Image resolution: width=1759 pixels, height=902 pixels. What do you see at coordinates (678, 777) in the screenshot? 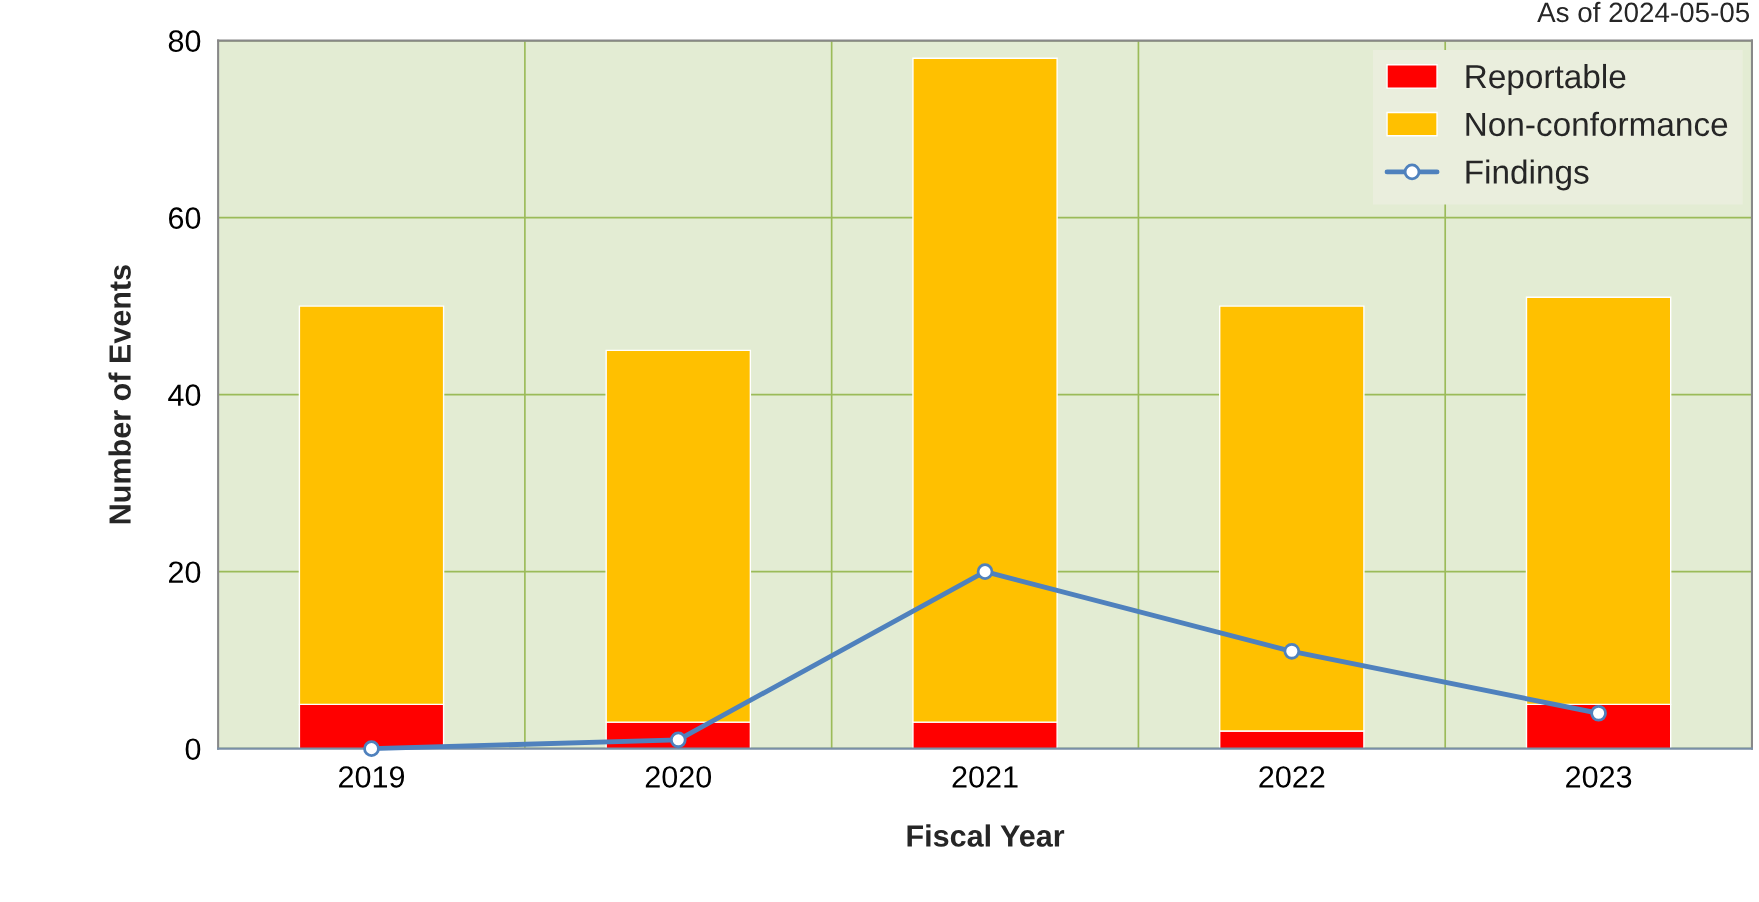
I see `x-tick-label: 2020` at bounding box center [678, 777].